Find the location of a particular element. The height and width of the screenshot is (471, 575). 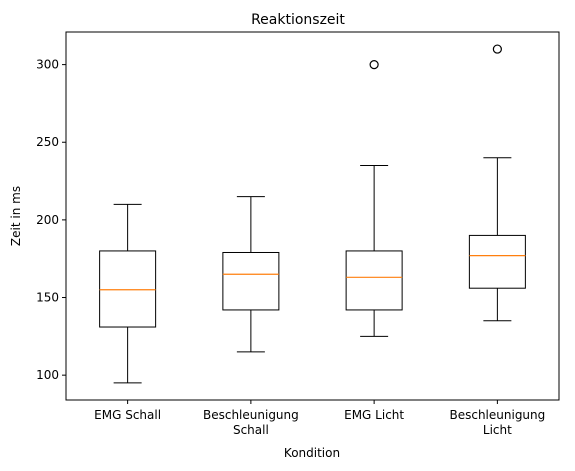

y-tick-label: 100 is located at coordinates (47, 375).